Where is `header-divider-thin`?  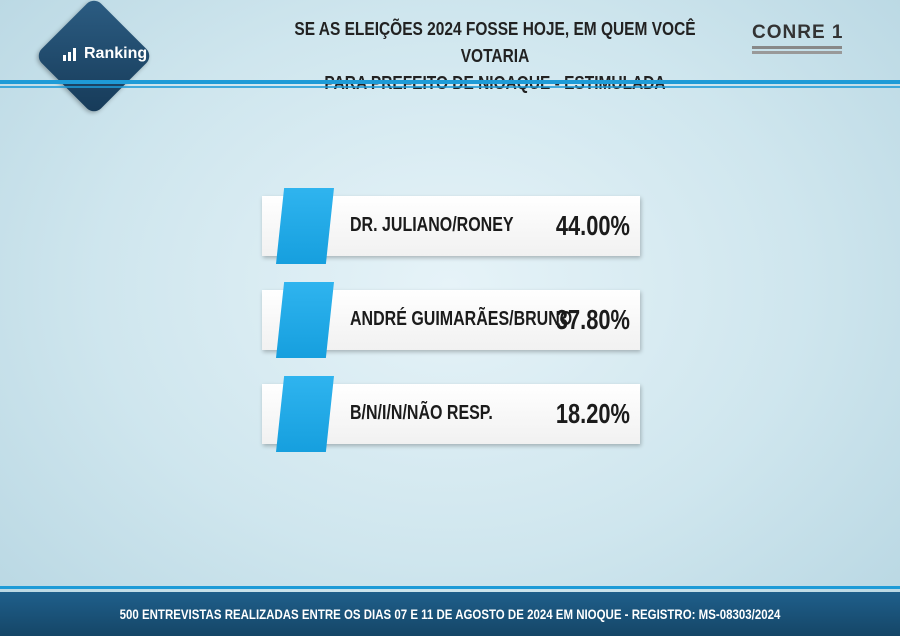 header-divider-thin is located at coordinates (450, 87).